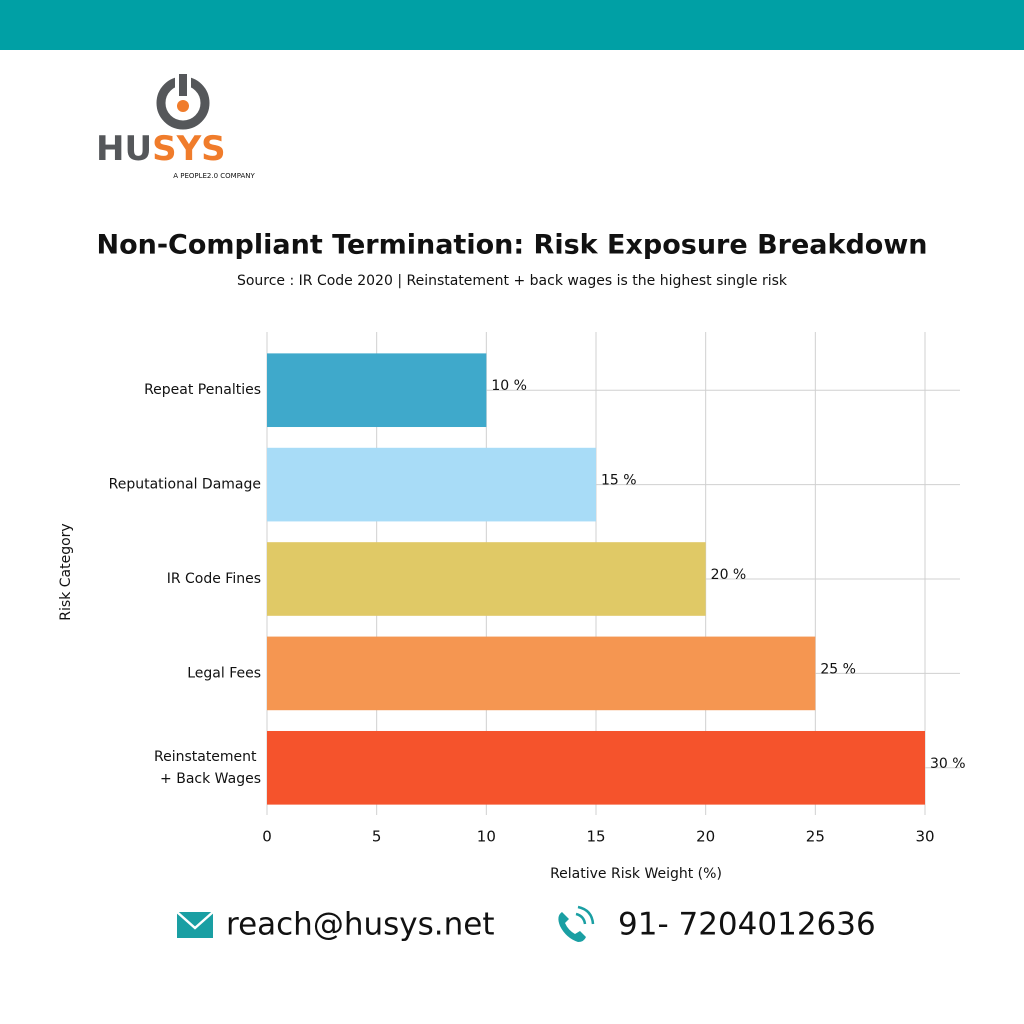  Describe the element at coordinates (66, 571) in the screenshot. I see `y-axis-title: Risk Category` at that location.